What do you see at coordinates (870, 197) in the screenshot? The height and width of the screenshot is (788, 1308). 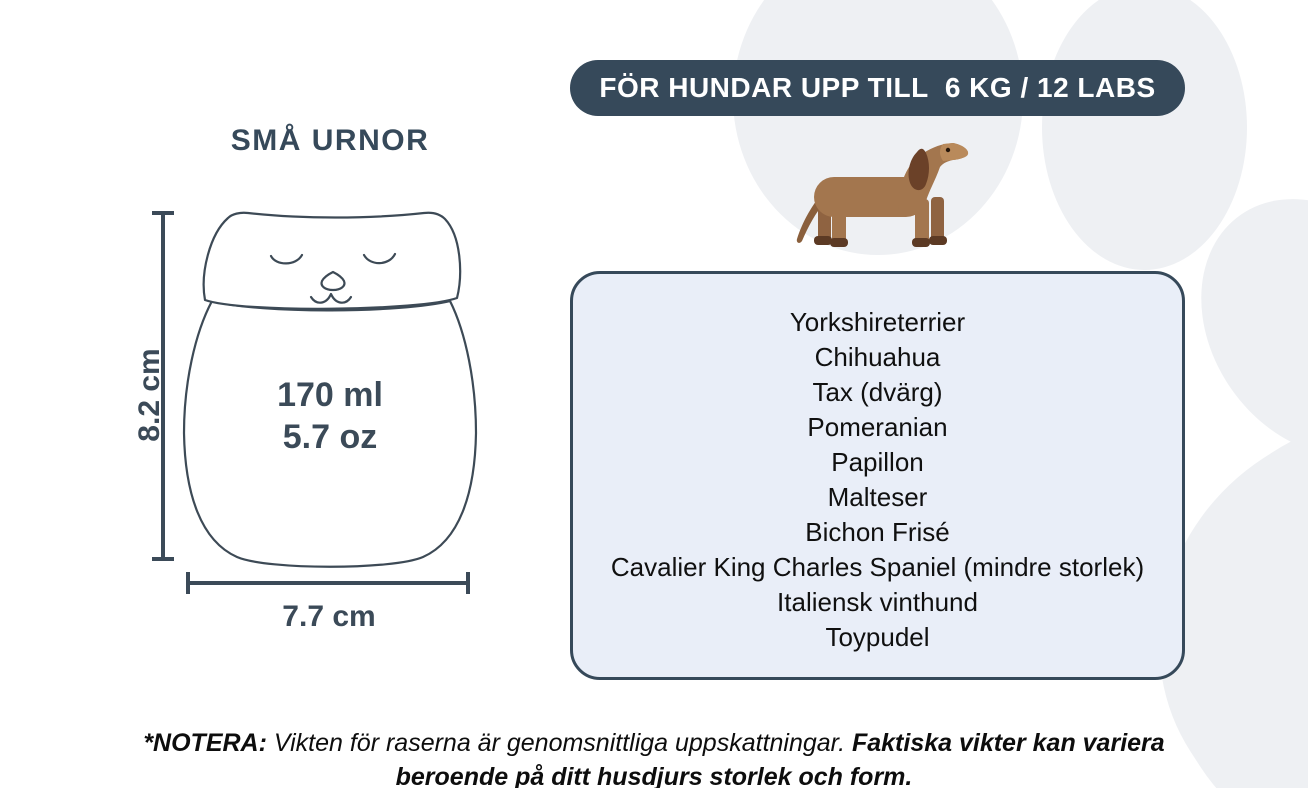 I see `dog-body` at bounding box center [870, 197].